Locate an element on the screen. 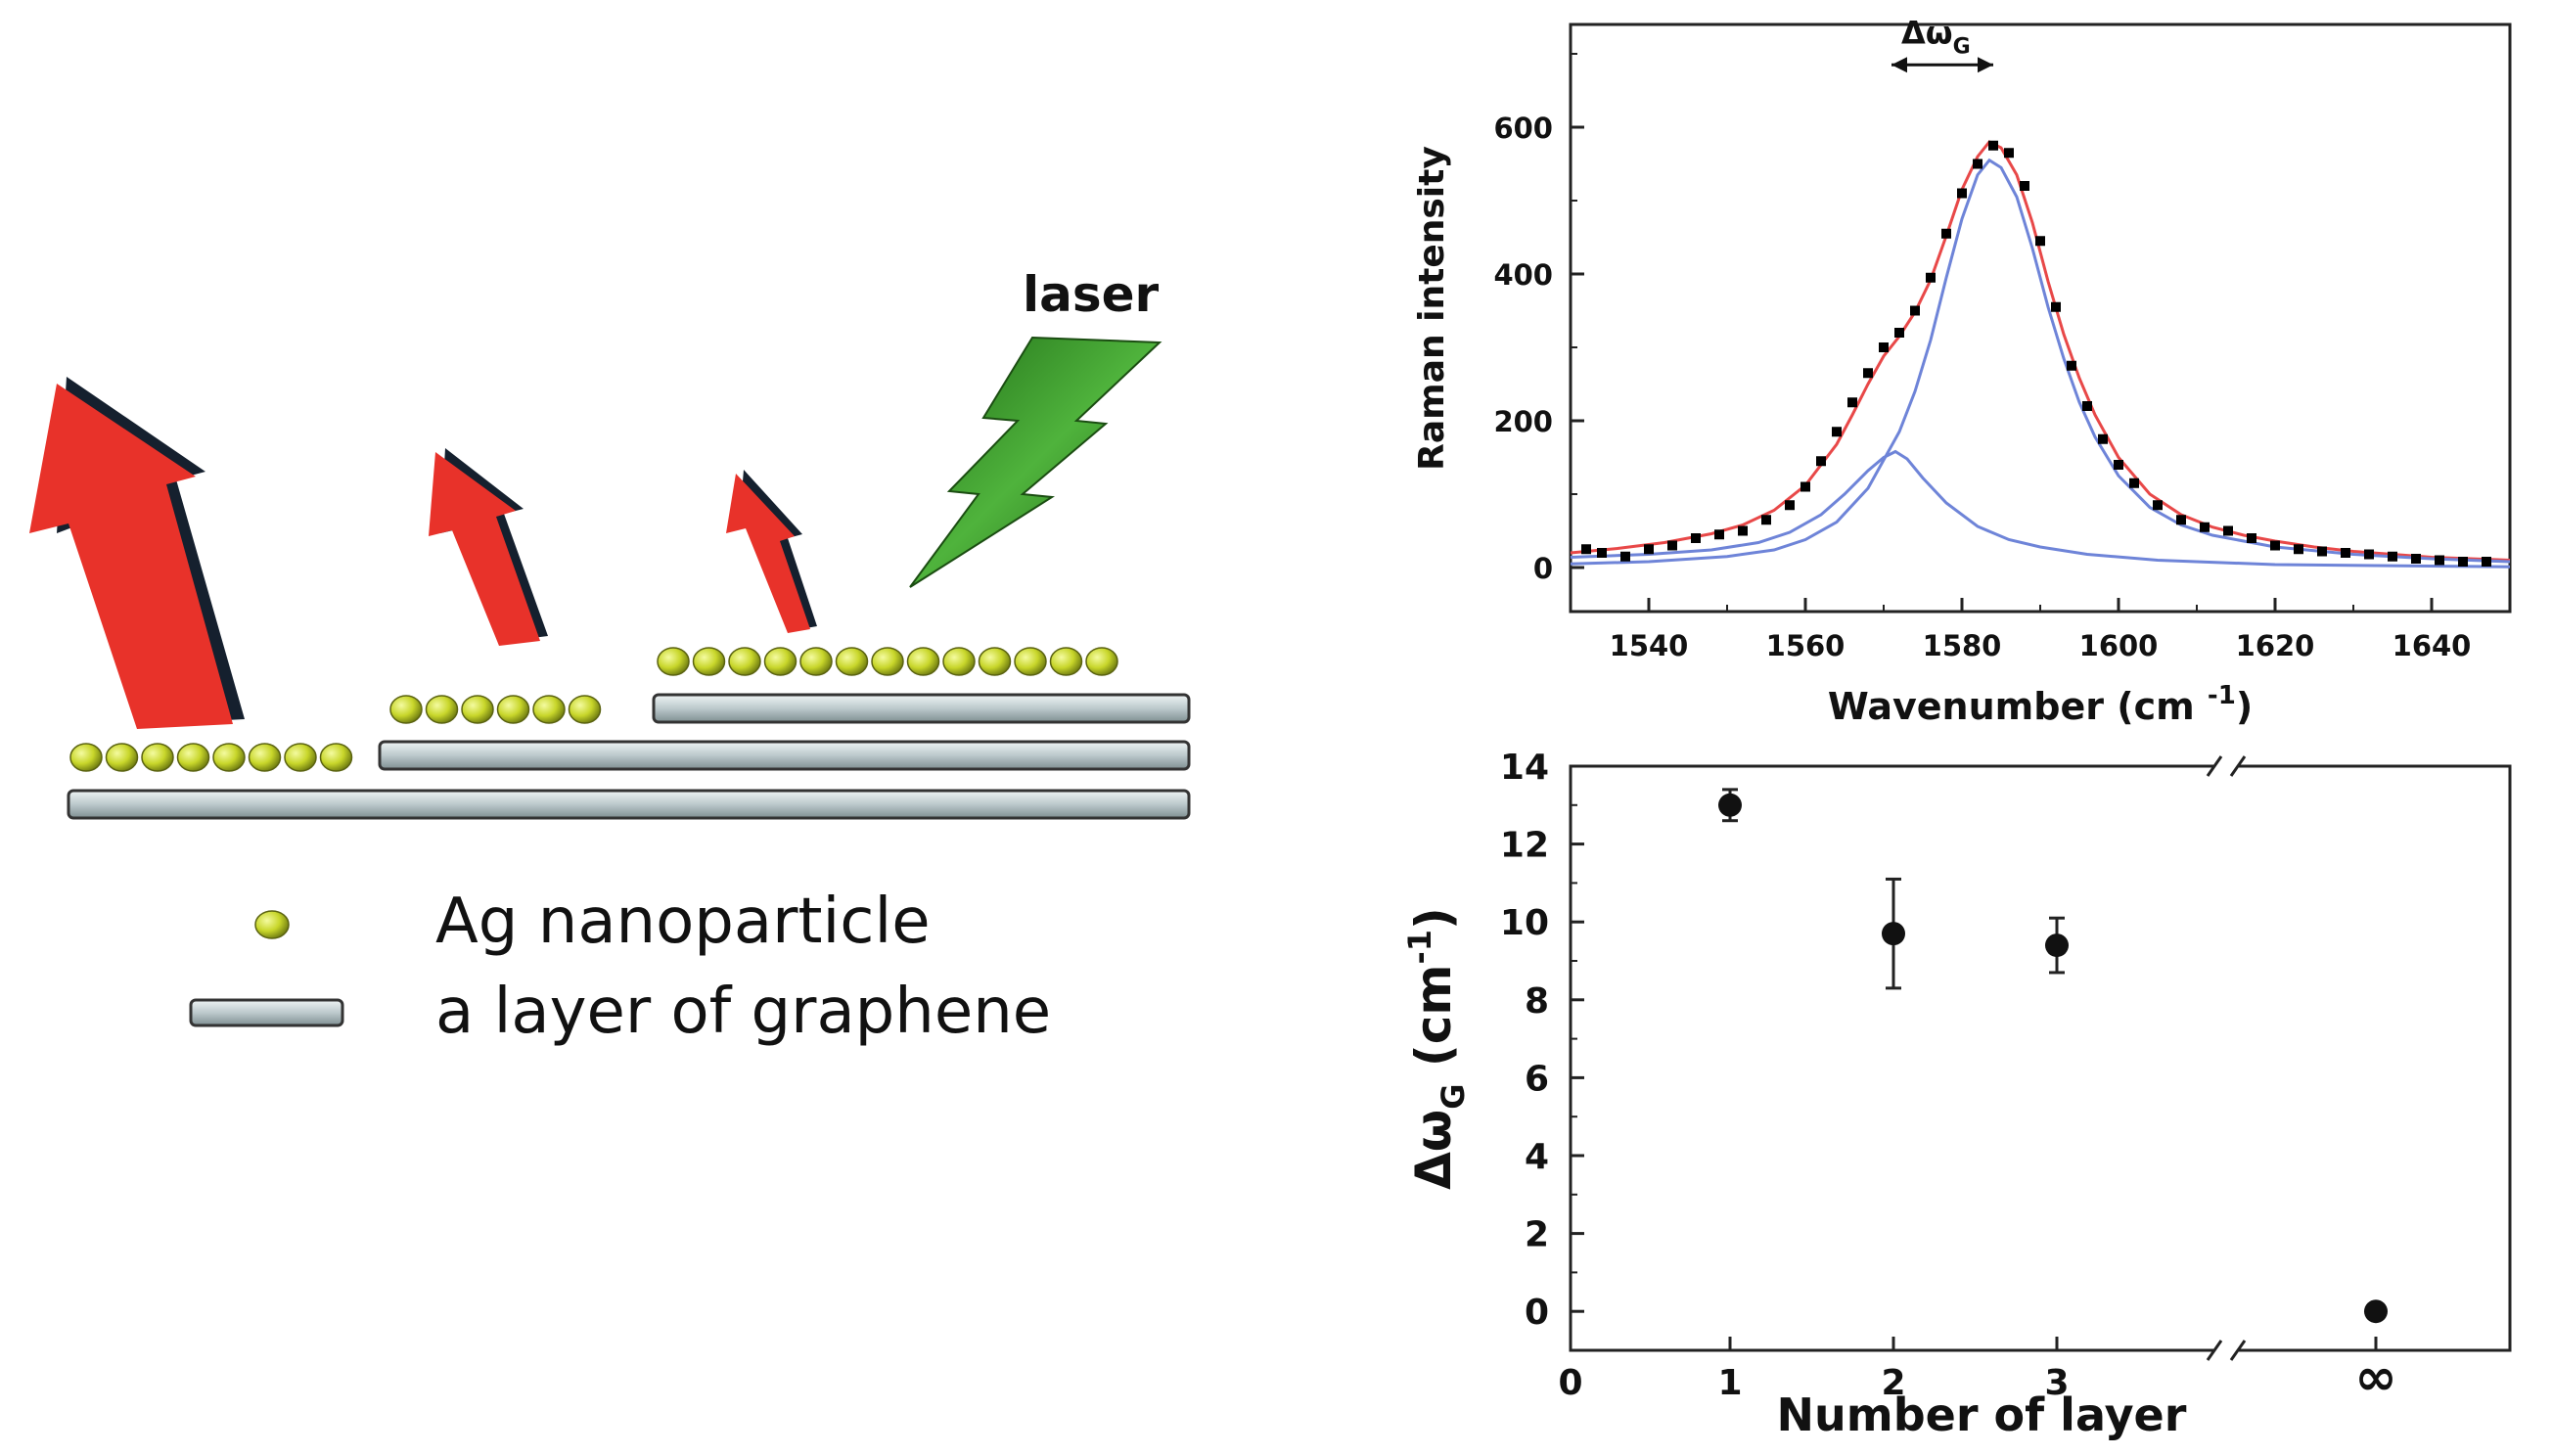 The width and height of the screenshot is (2552, 1456). y-tick-label: 14 is located at coordinates (1525, 768).